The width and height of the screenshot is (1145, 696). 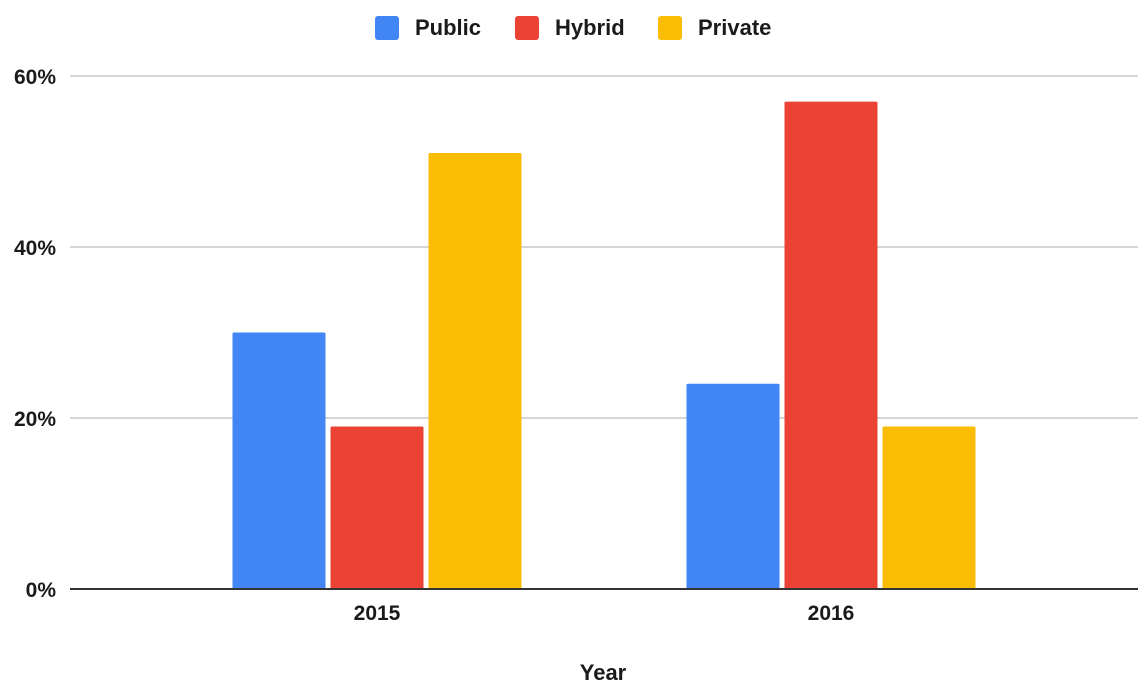 What do you see at coordinates (41, 590) in the screenshot?
I see `y-tick-label: 0%` at bounding box center [41, 590].